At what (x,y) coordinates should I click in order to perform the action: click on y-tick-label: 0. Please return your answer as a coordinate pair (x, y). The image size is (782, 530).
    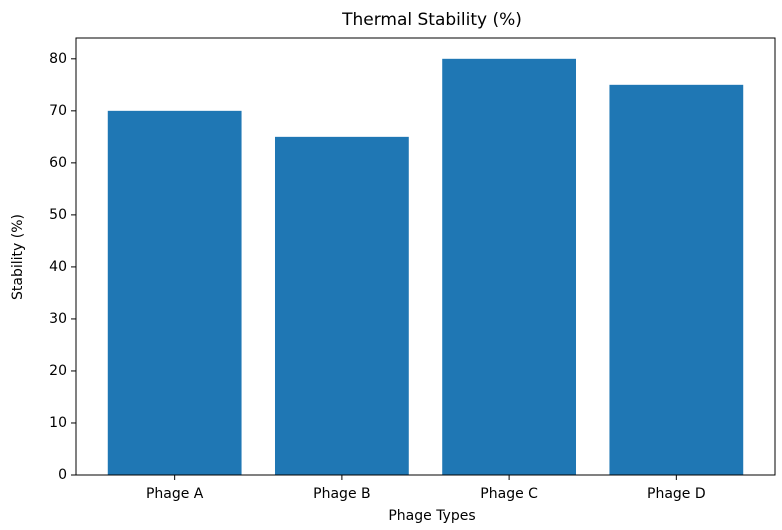
    Looking at the image, I should click on (62, 475).